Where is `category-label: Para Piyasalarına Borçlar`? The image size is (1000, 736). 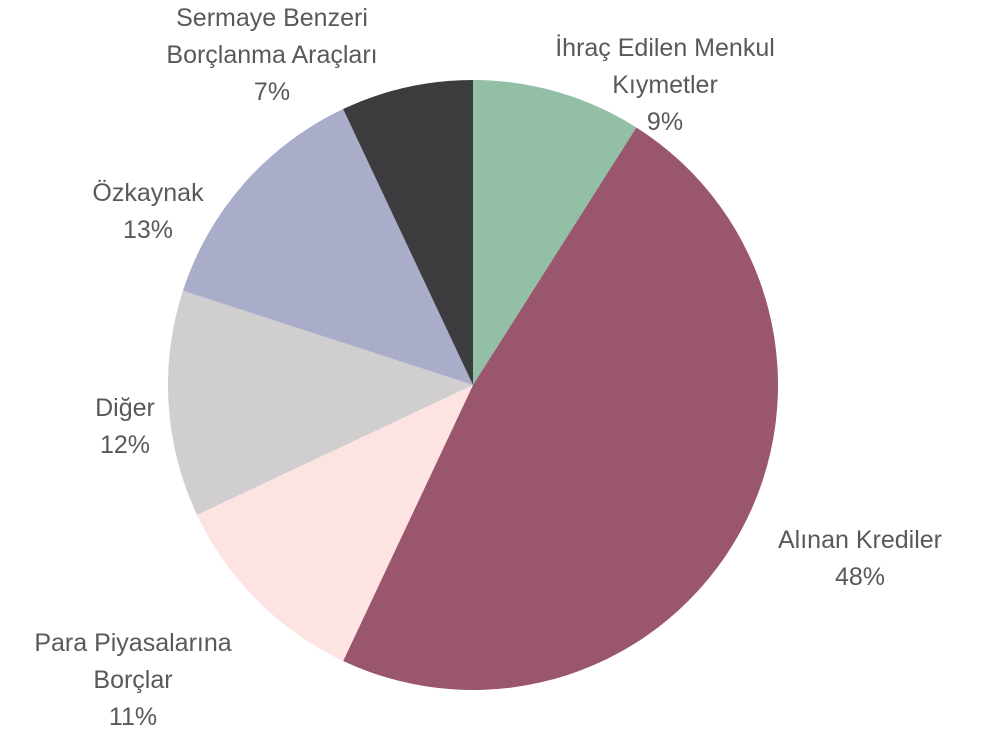 category-label: Para Piyasalarına Borçlar is located at coordinates (133, 661).